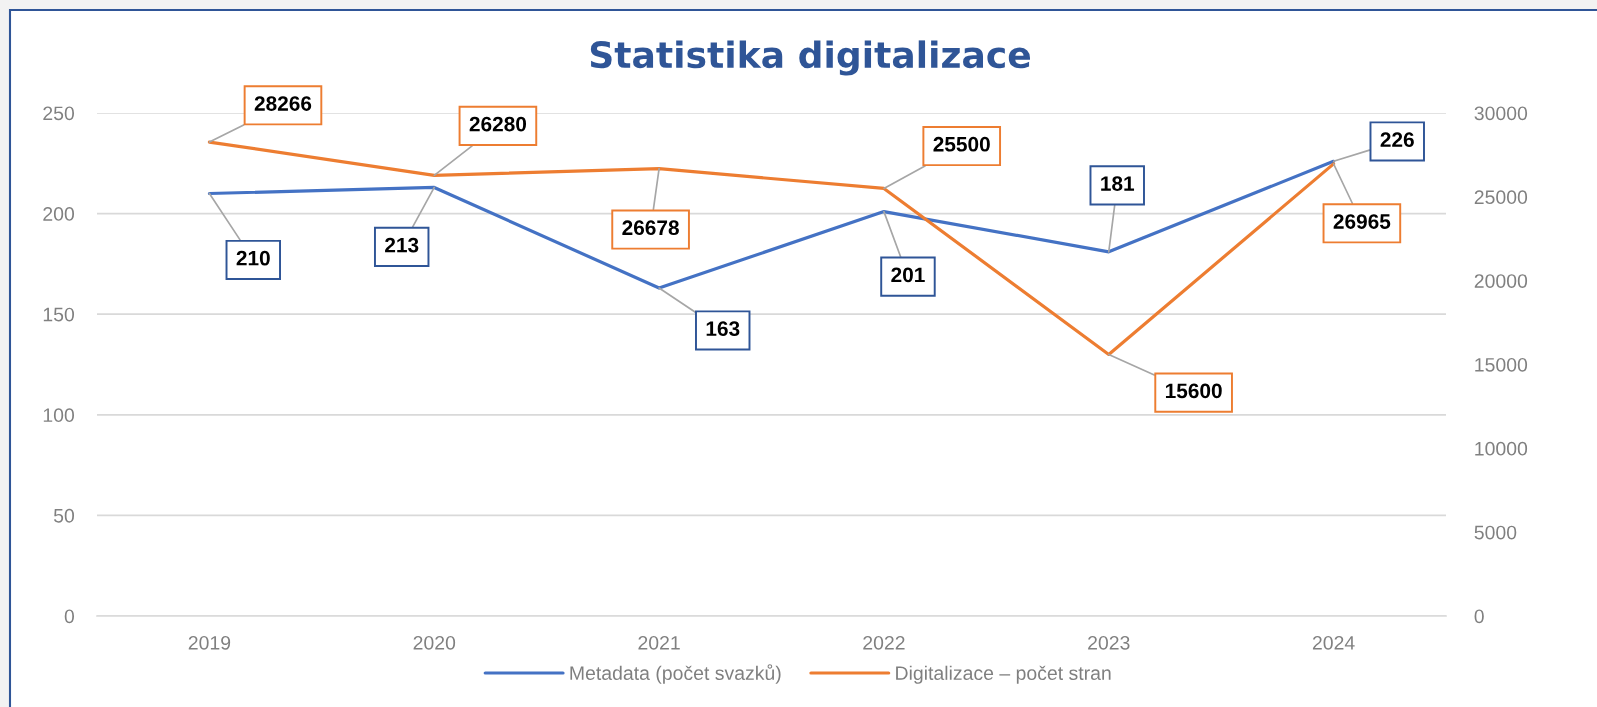  I want to click on x-tick-label: 2022, so click(884, 642).